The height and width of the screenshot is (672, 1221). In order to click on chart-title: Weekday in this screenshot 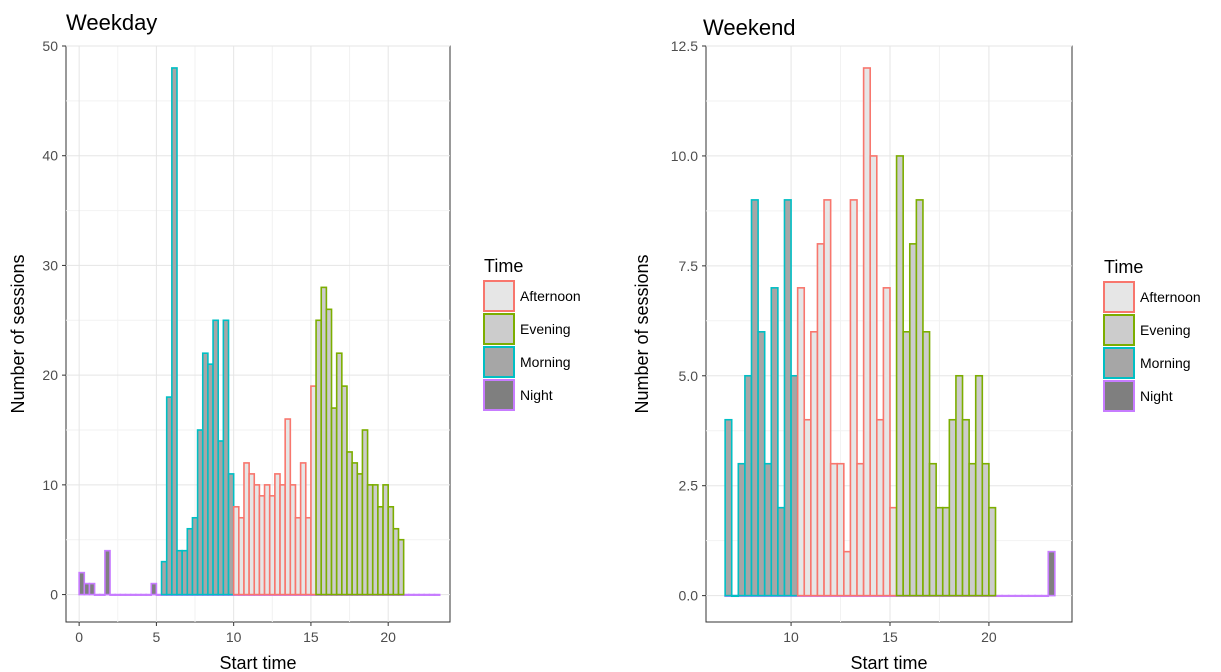, I will do `click(111, 22)`.